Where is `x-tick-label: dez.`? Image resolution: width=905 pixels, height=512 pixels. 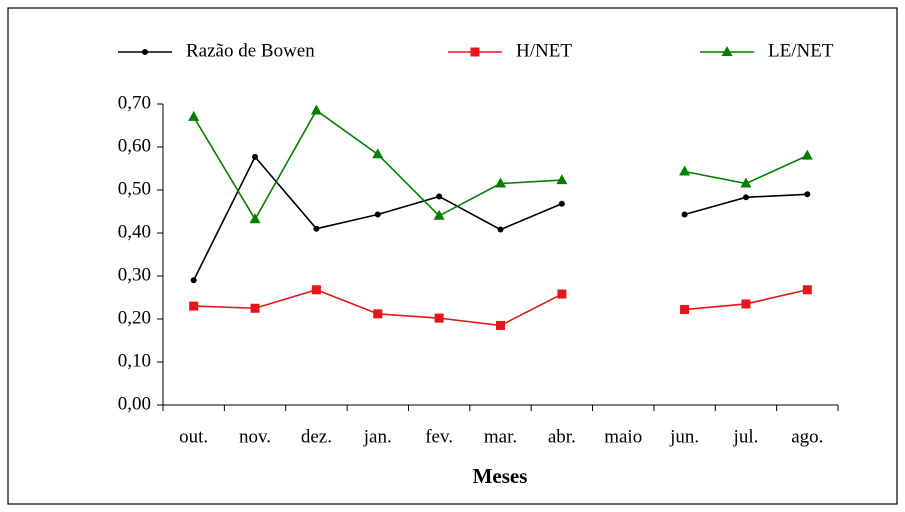
x-tick-label: dez. is located at coordinates (316, 436).